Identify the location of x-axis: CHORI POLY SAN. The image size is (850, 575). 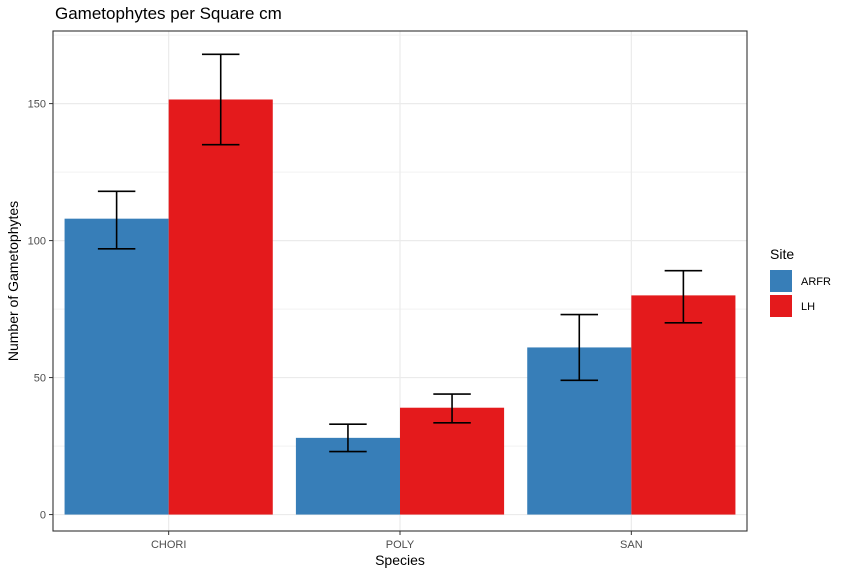
(397, 541).